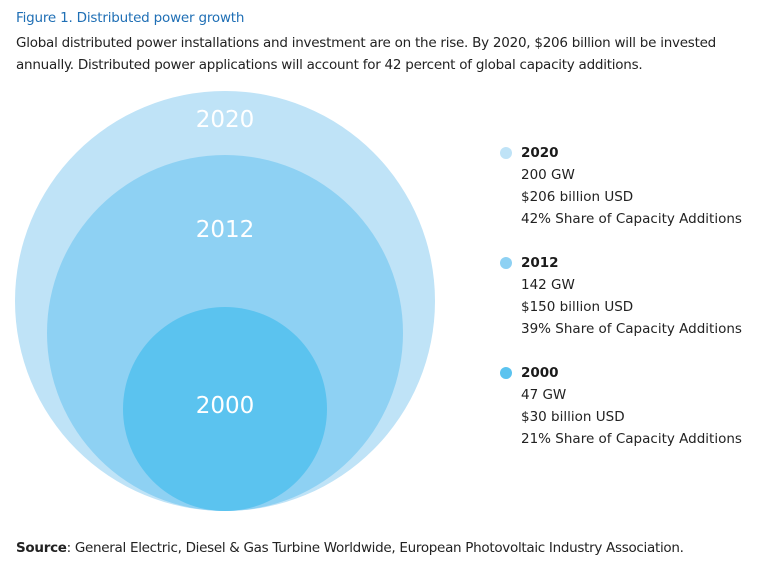  I want to click on legend-share: 39% Share of Capacity Additions, so click(631, 329).